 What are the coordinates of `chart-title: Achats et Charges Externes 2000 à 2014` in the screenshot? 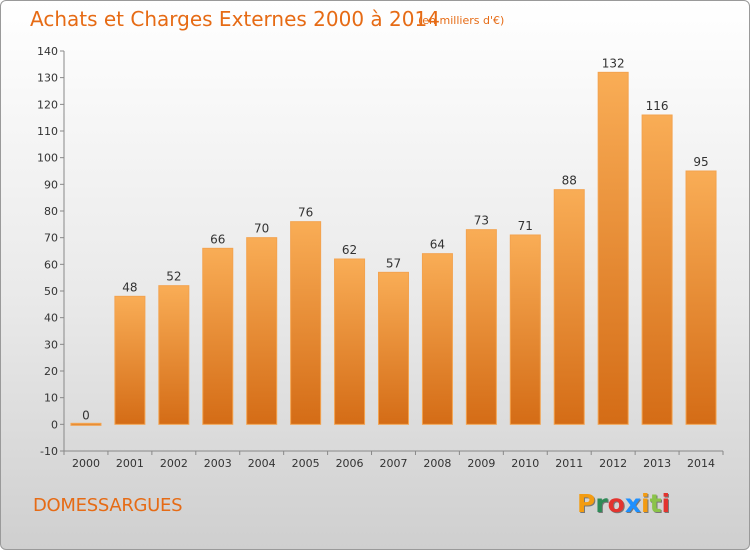 It's located at (235, 19).